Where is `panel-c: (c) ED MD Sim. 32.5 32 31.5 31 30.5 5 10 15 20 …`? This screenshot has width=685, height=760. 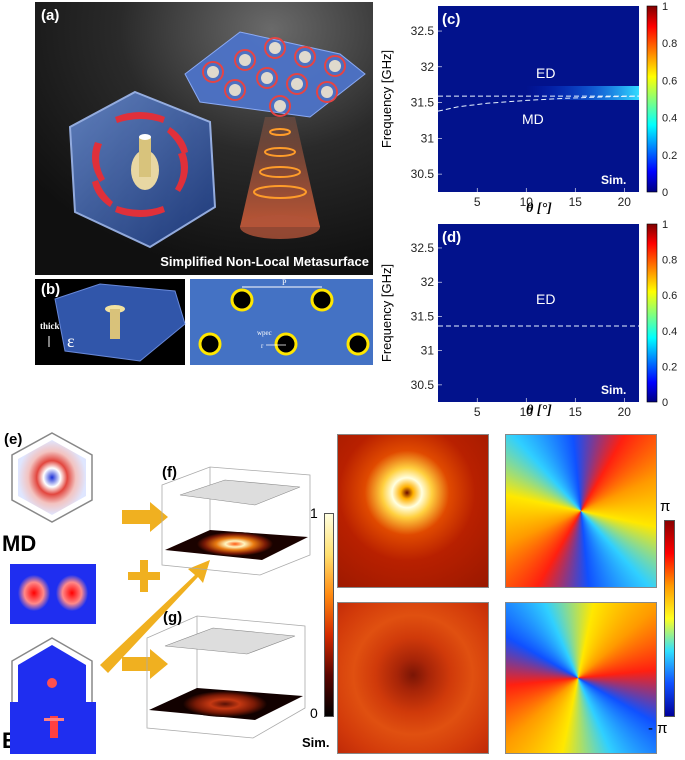 panel-c: (c) ED MD Sim. 32.5 32 31.5 31 30.5 5 10 15 20 … is located at coordinates (530, 108).